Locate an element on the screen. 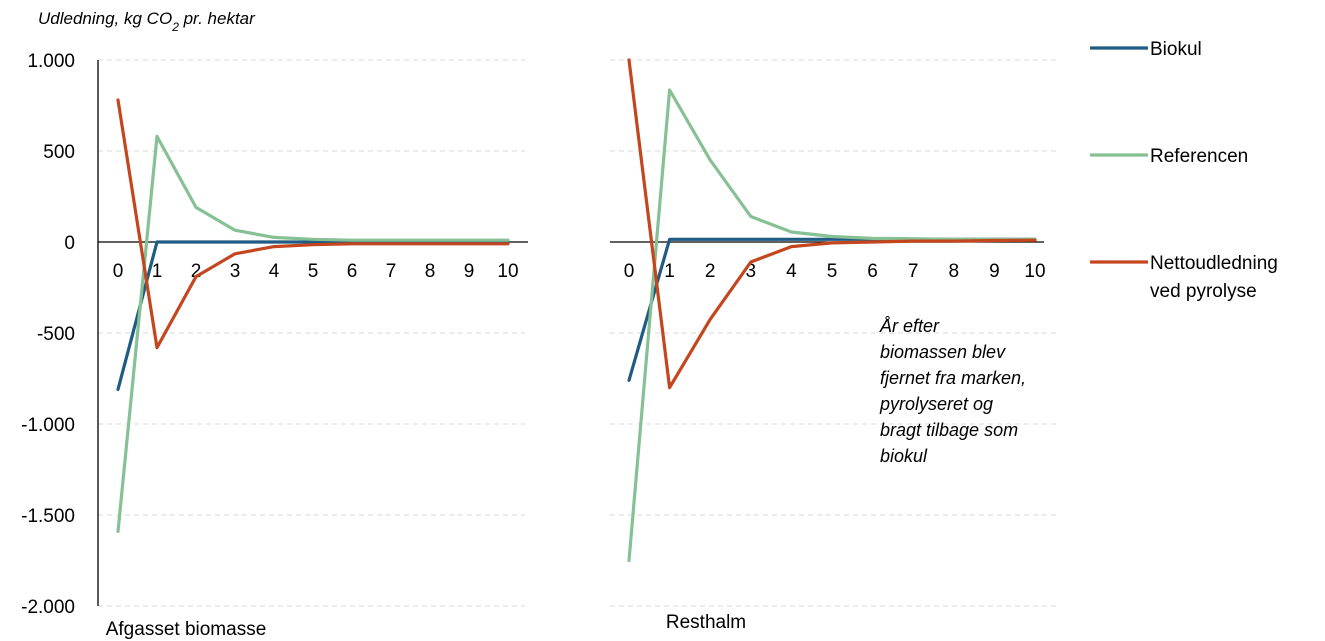 Image resolution: width=1325 pixels, height=641 pixels. y-tick-label: -500 is located at coordinates (56, 334).